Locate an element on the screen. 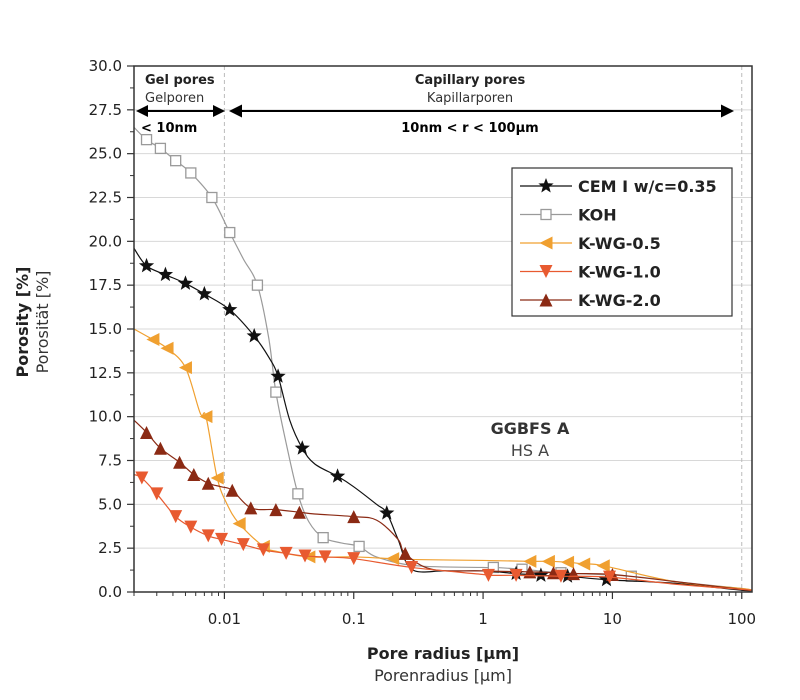 This screenshot has height=700, width=800. legend-item: CEM I w/c=0.35 is located at coordinates (618, 186).